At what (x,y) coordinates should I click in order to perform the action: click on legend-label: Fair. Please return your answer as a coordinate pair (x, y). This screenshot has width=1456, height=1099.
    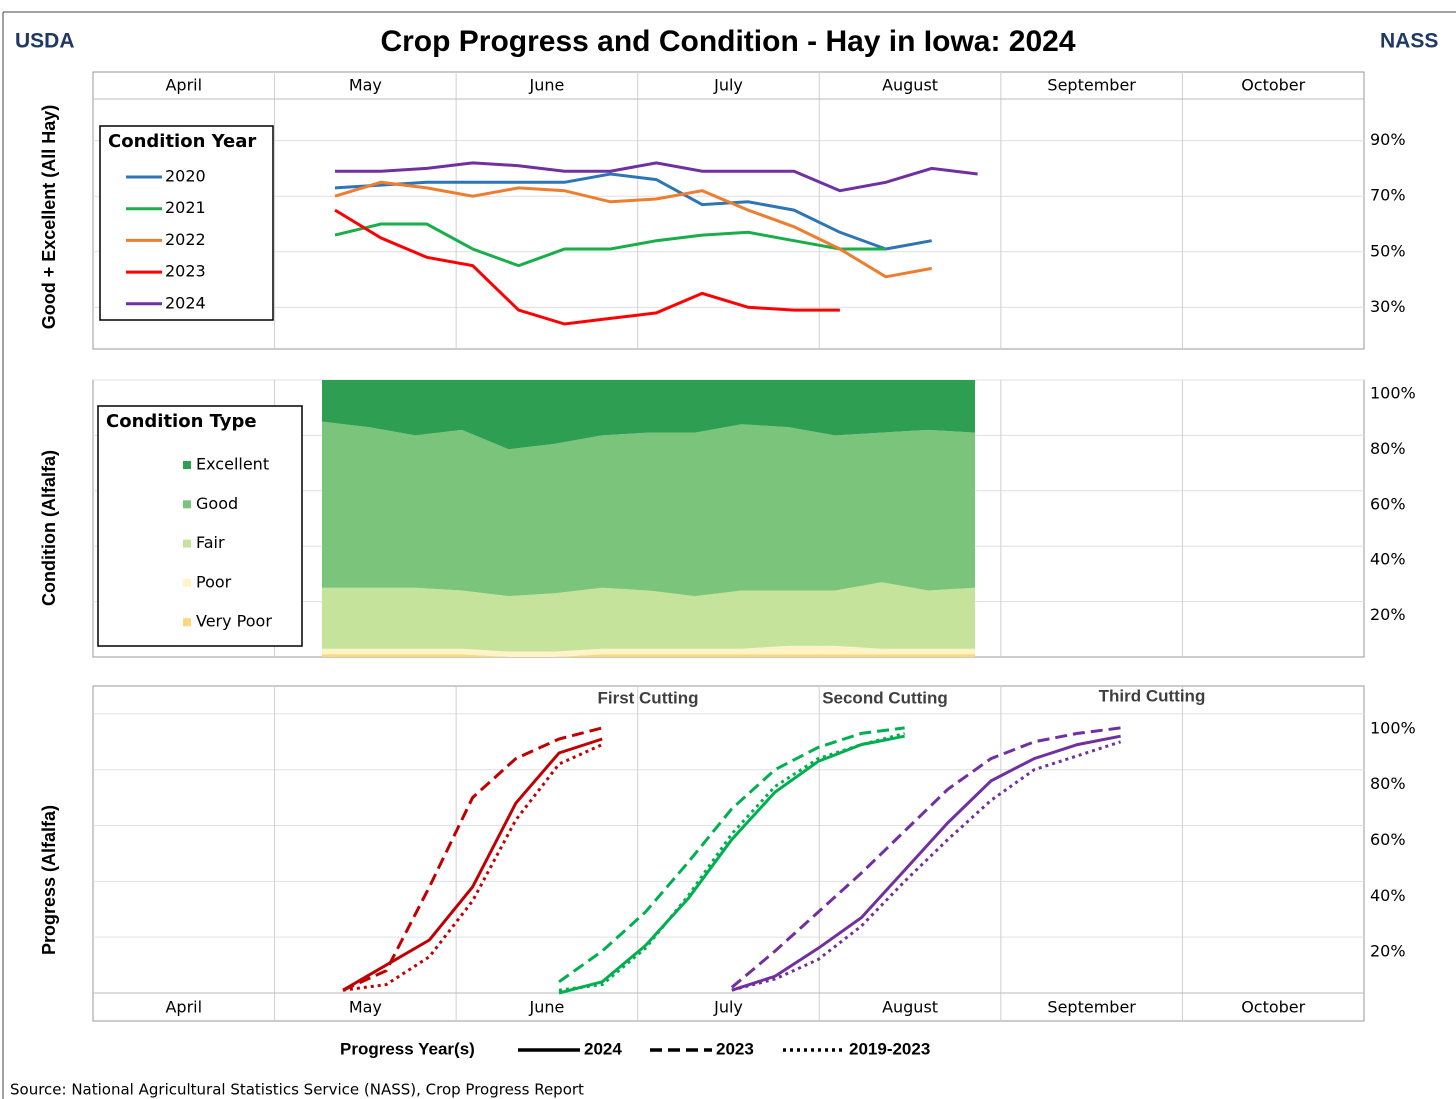
    Looking at the image, I should click on (210, 542).